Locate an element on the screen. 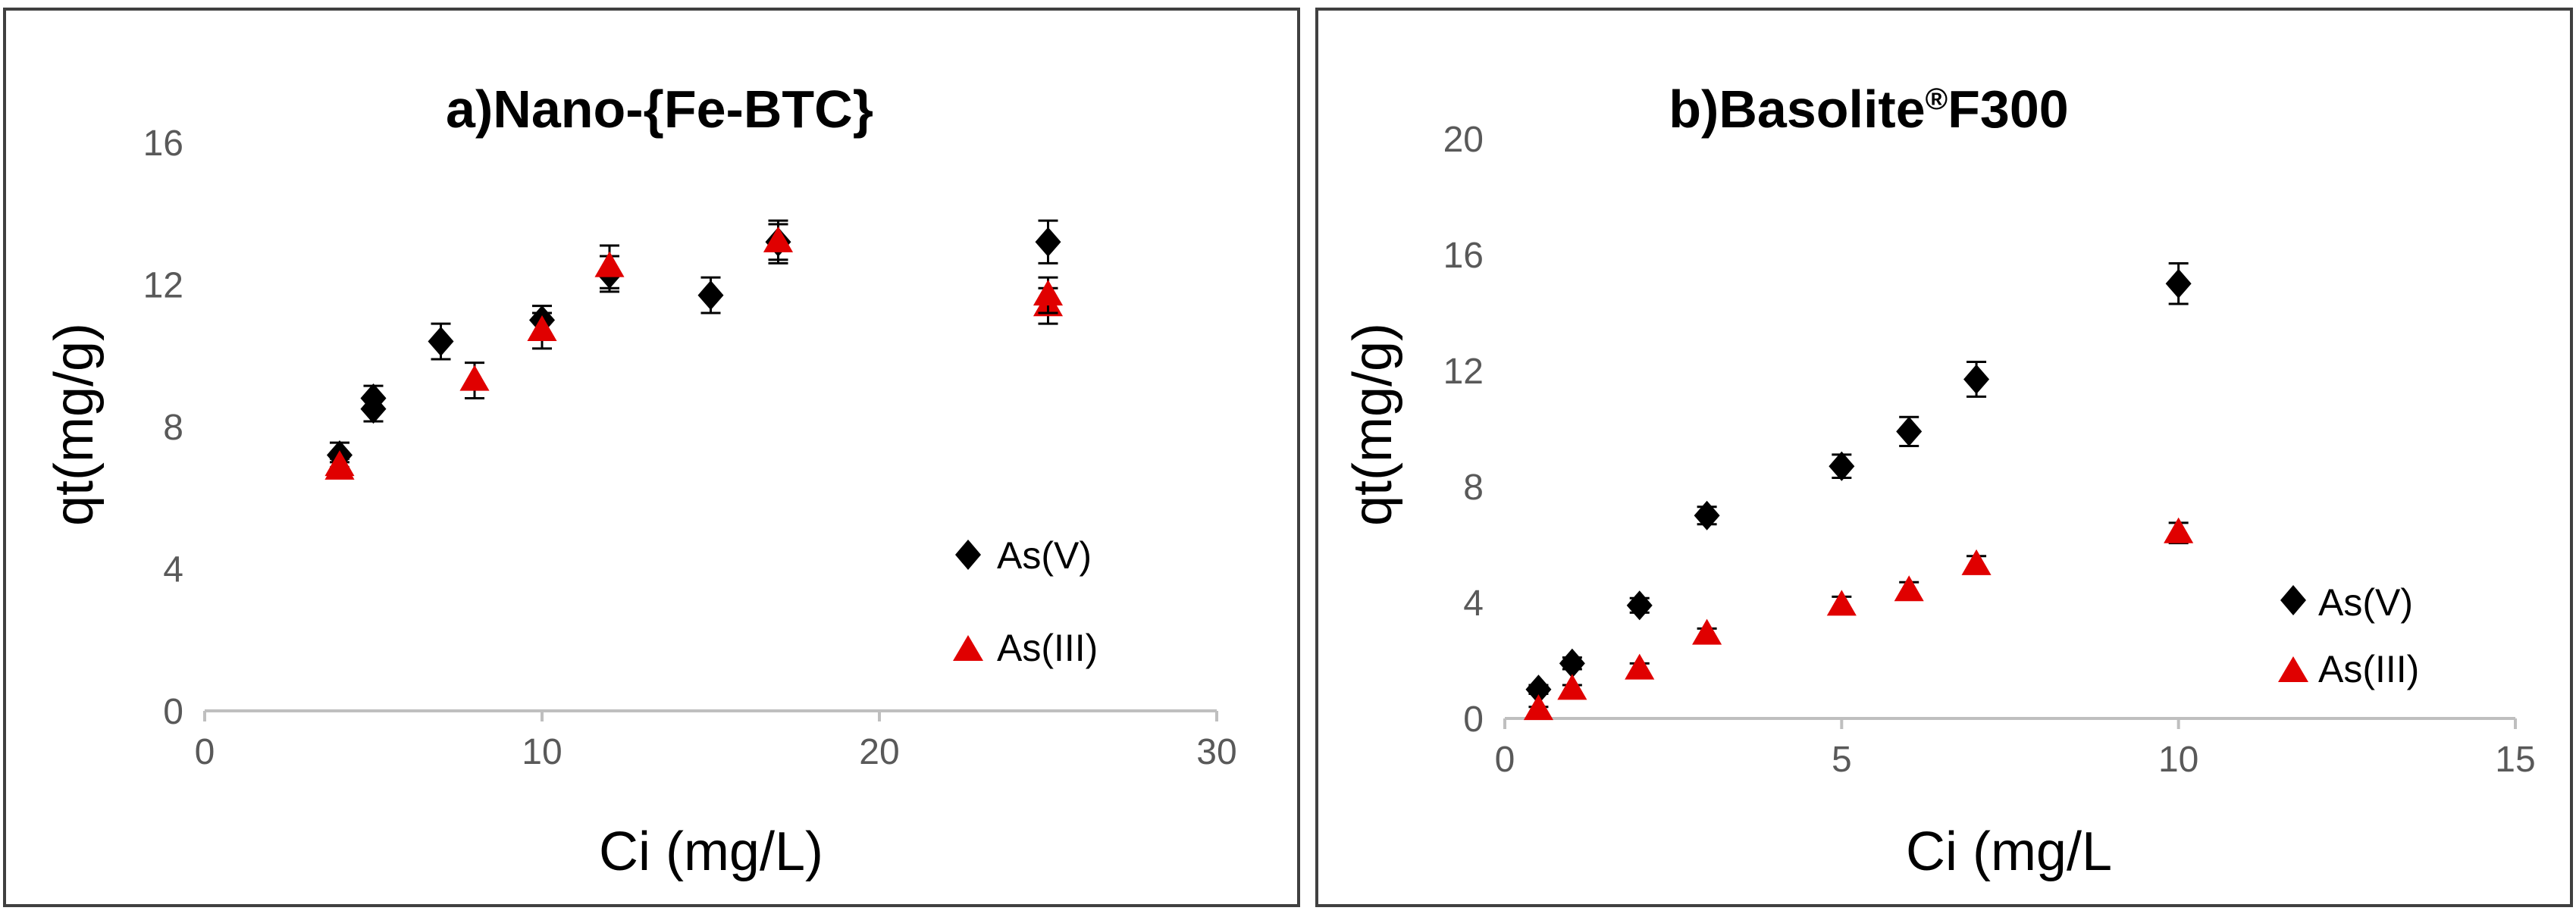 Image resolution: width=2576 pixels, height=917 pixels. panel-b-x-tick-label: 0 is located at coordinates (1505, 760).